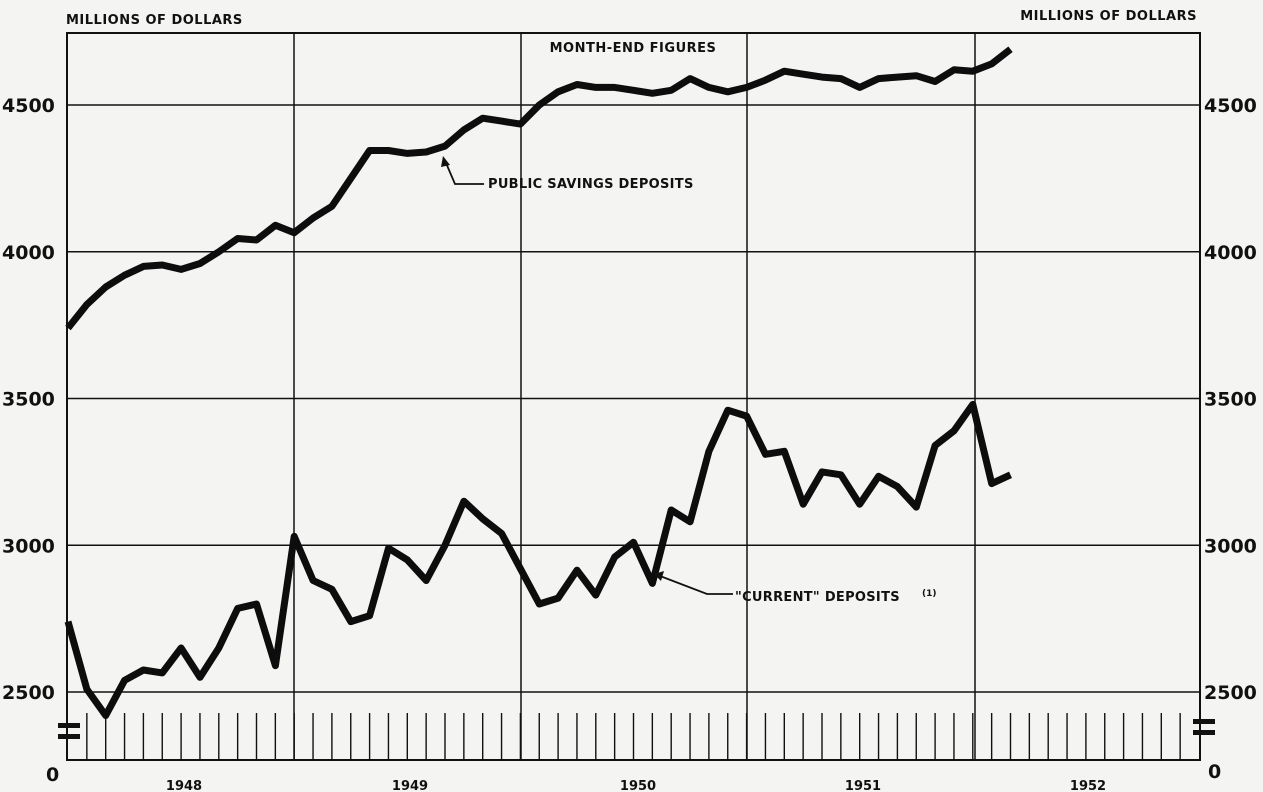 This screenshot has width=1263, height=792. Describe the element at coordinates (1230, 546) in the screenshot. I see `right-y-tick-label: 3000` at that location.